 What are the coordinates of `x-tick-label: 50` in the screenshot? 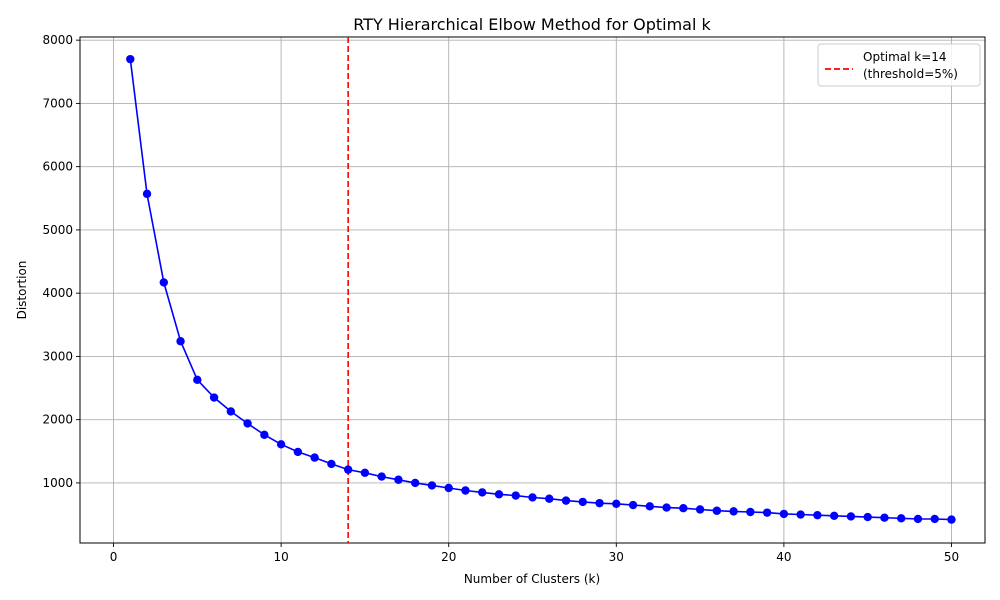 It's located at (951, 557).